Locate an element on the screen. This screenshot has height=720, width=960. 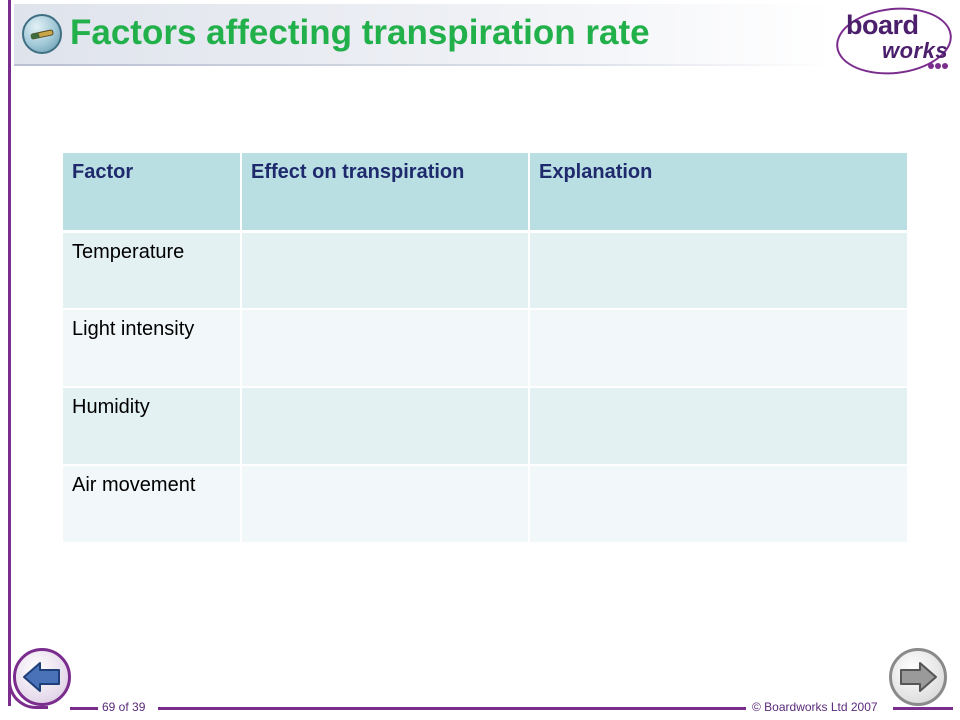
table-row: Temperature is located at coordinates (486, 270).